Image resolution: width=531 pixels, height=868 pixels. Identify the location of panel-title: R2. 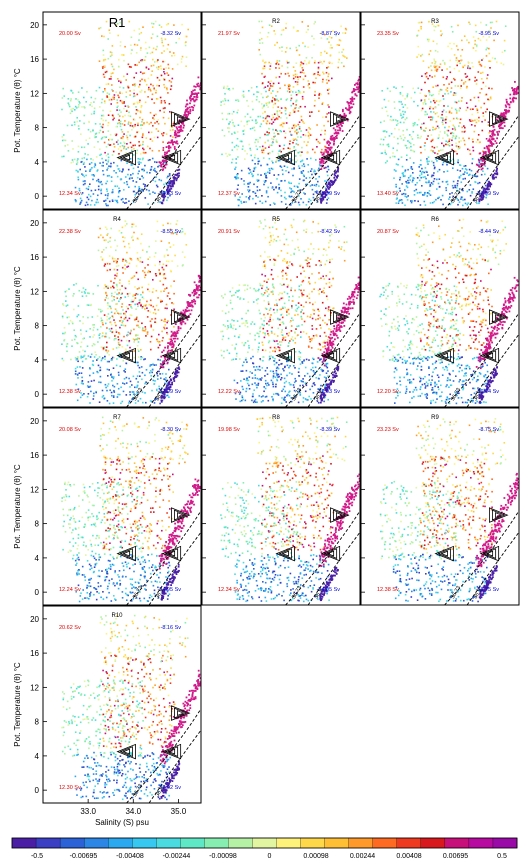
(276, 22).